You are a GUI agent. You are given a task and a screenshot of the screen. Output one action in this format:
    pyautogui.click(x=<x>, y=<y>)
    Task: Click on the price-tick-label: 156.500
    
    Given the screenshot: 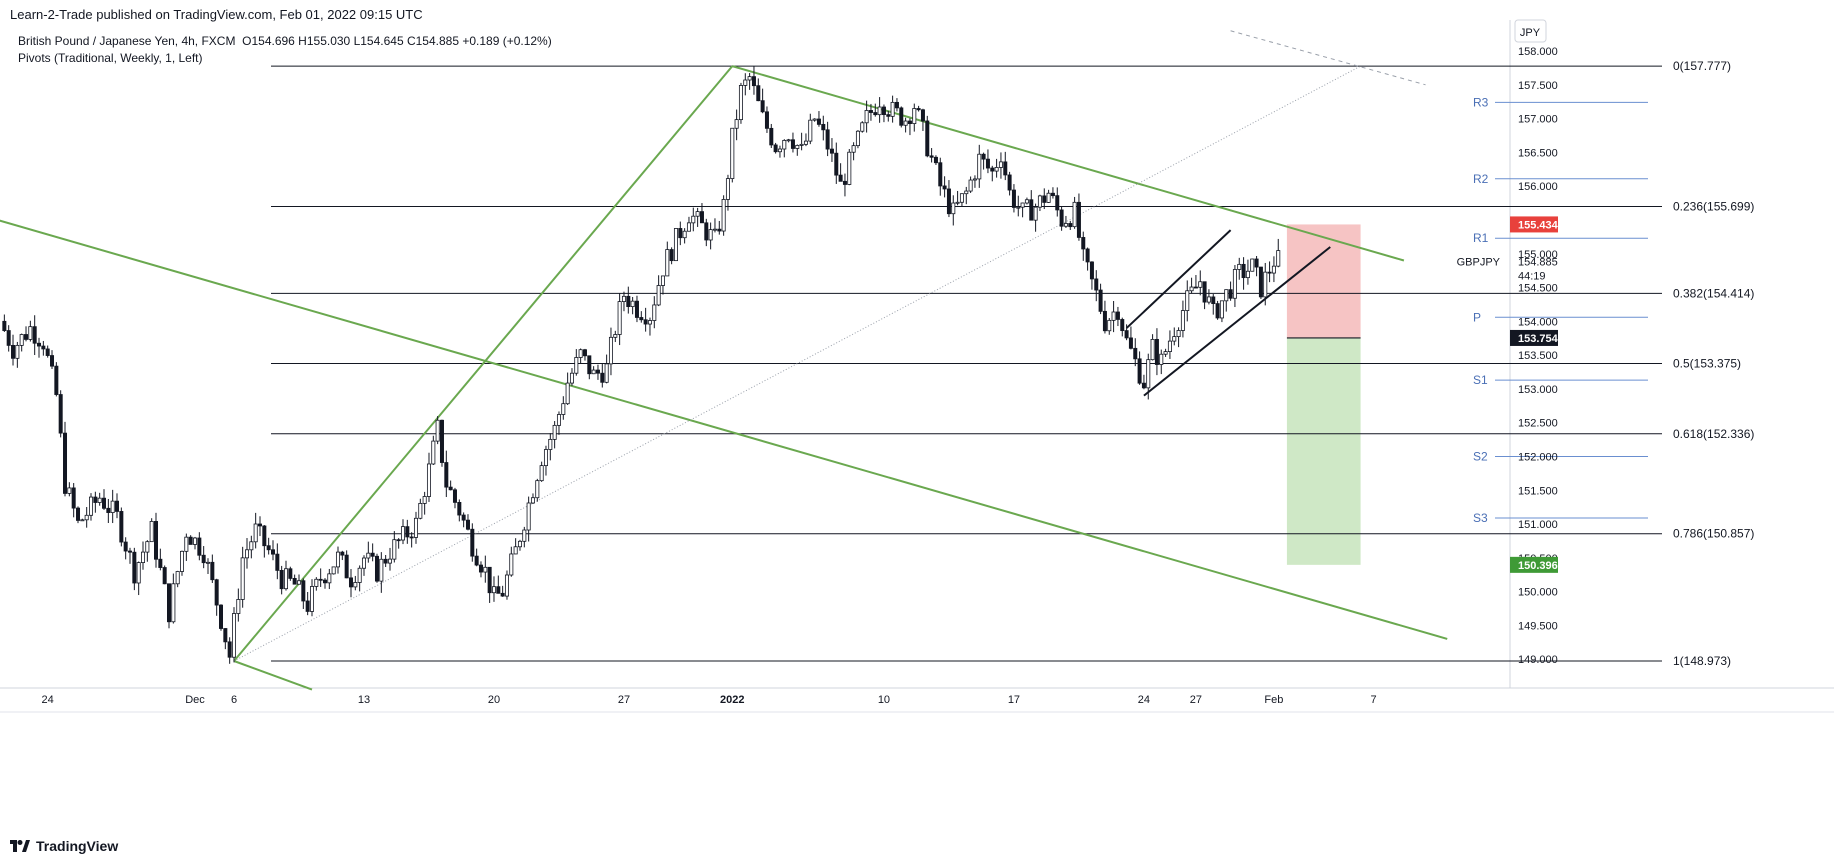 What is the action you would take?
    pyautogui.click(x=1538, y=153)
    